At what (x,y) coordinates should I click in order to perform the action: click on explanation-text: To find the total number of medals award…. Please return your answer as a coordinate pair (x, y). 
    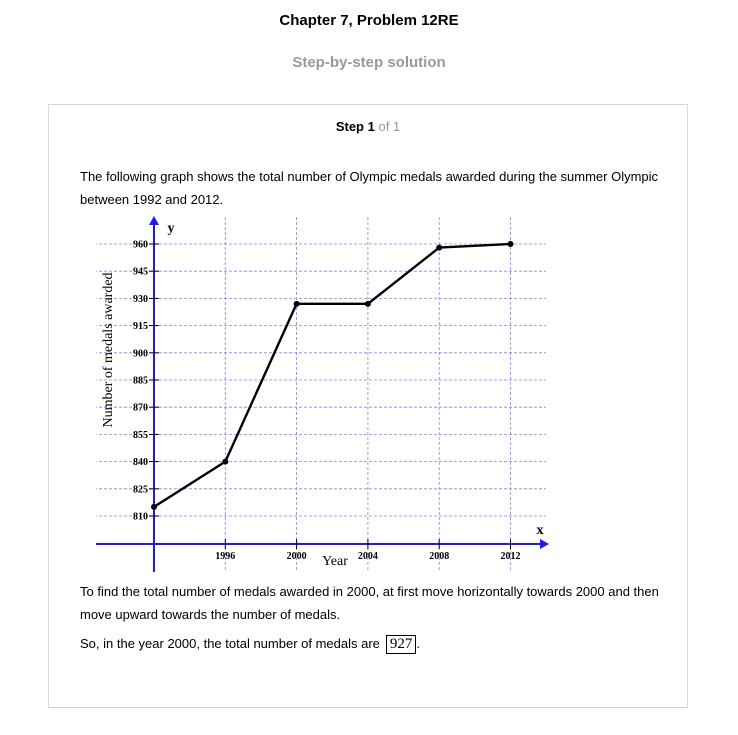
    Looking at the image, I should click on (369, 603).